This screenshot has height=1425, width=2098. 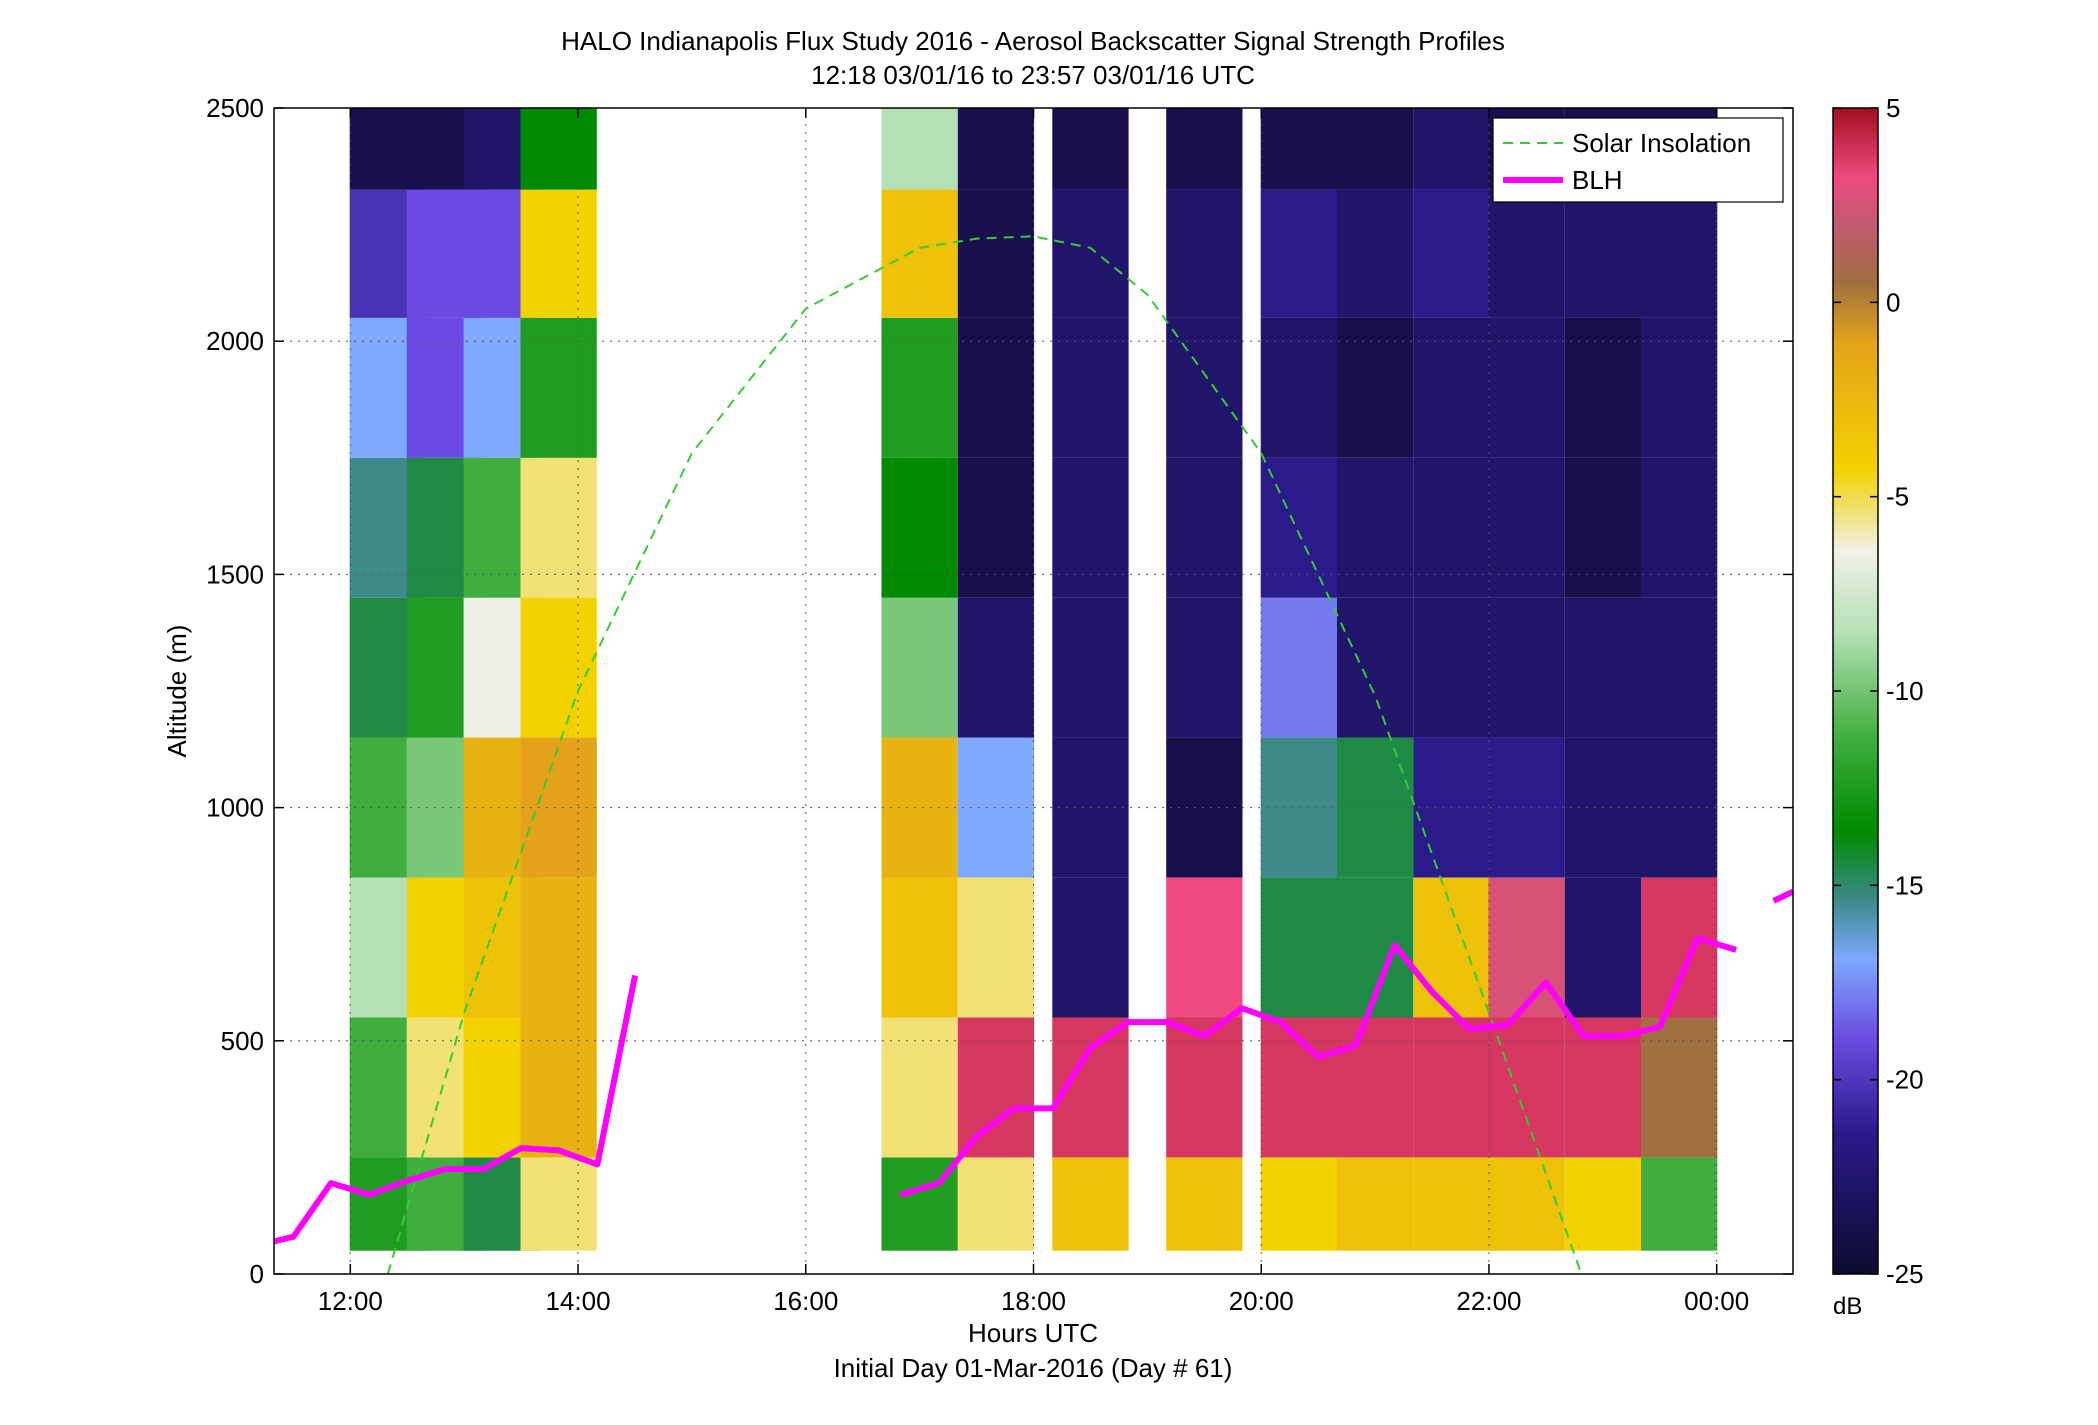 What do you see at coordinates (1033, 1333) in the screenshot?
I see `x-axis-label: Hours UTC` at bounding box center [1033, 1333].